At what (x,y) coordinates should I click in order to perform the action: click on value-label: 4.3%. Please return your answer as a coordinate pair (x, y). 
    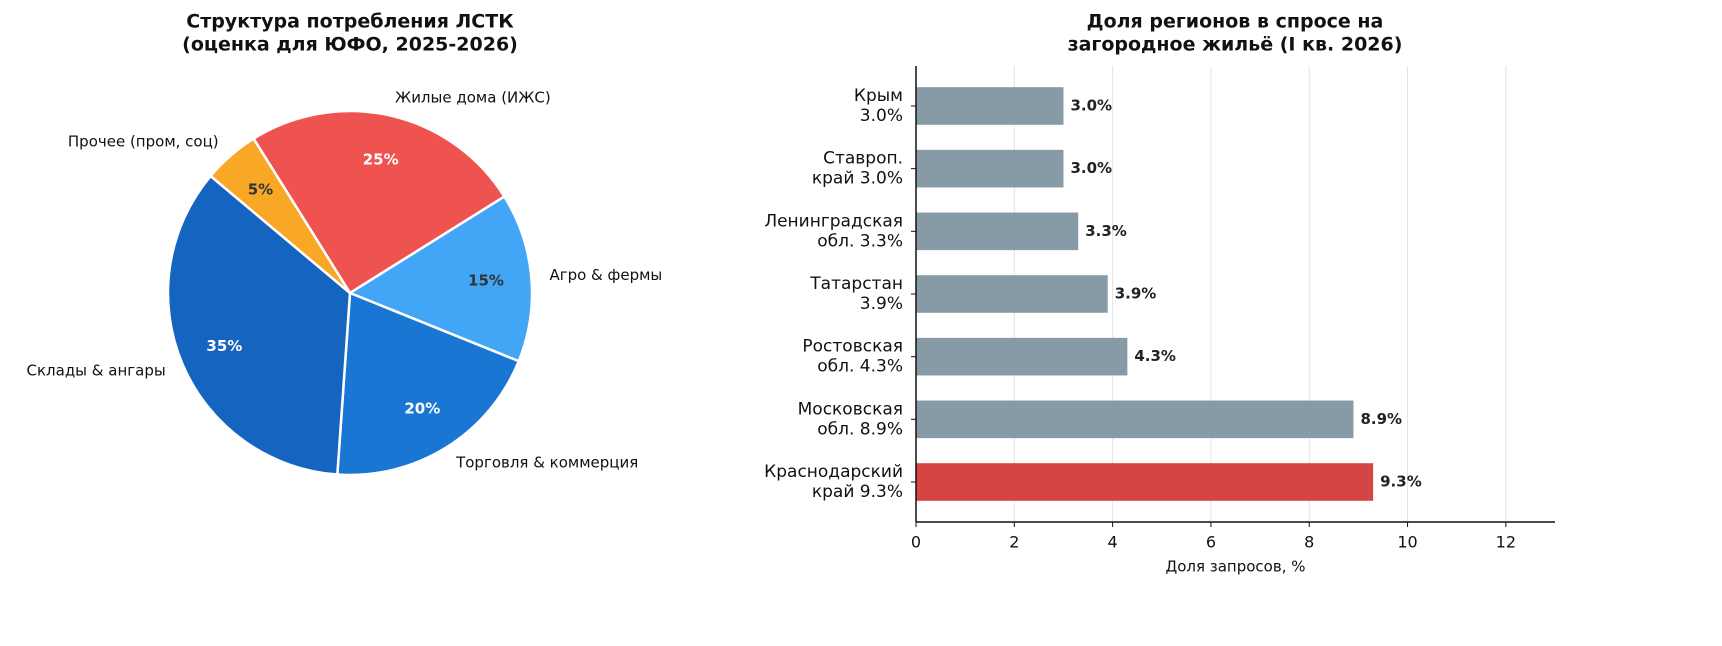
    Looking at the image, I should click on (1155, 356).